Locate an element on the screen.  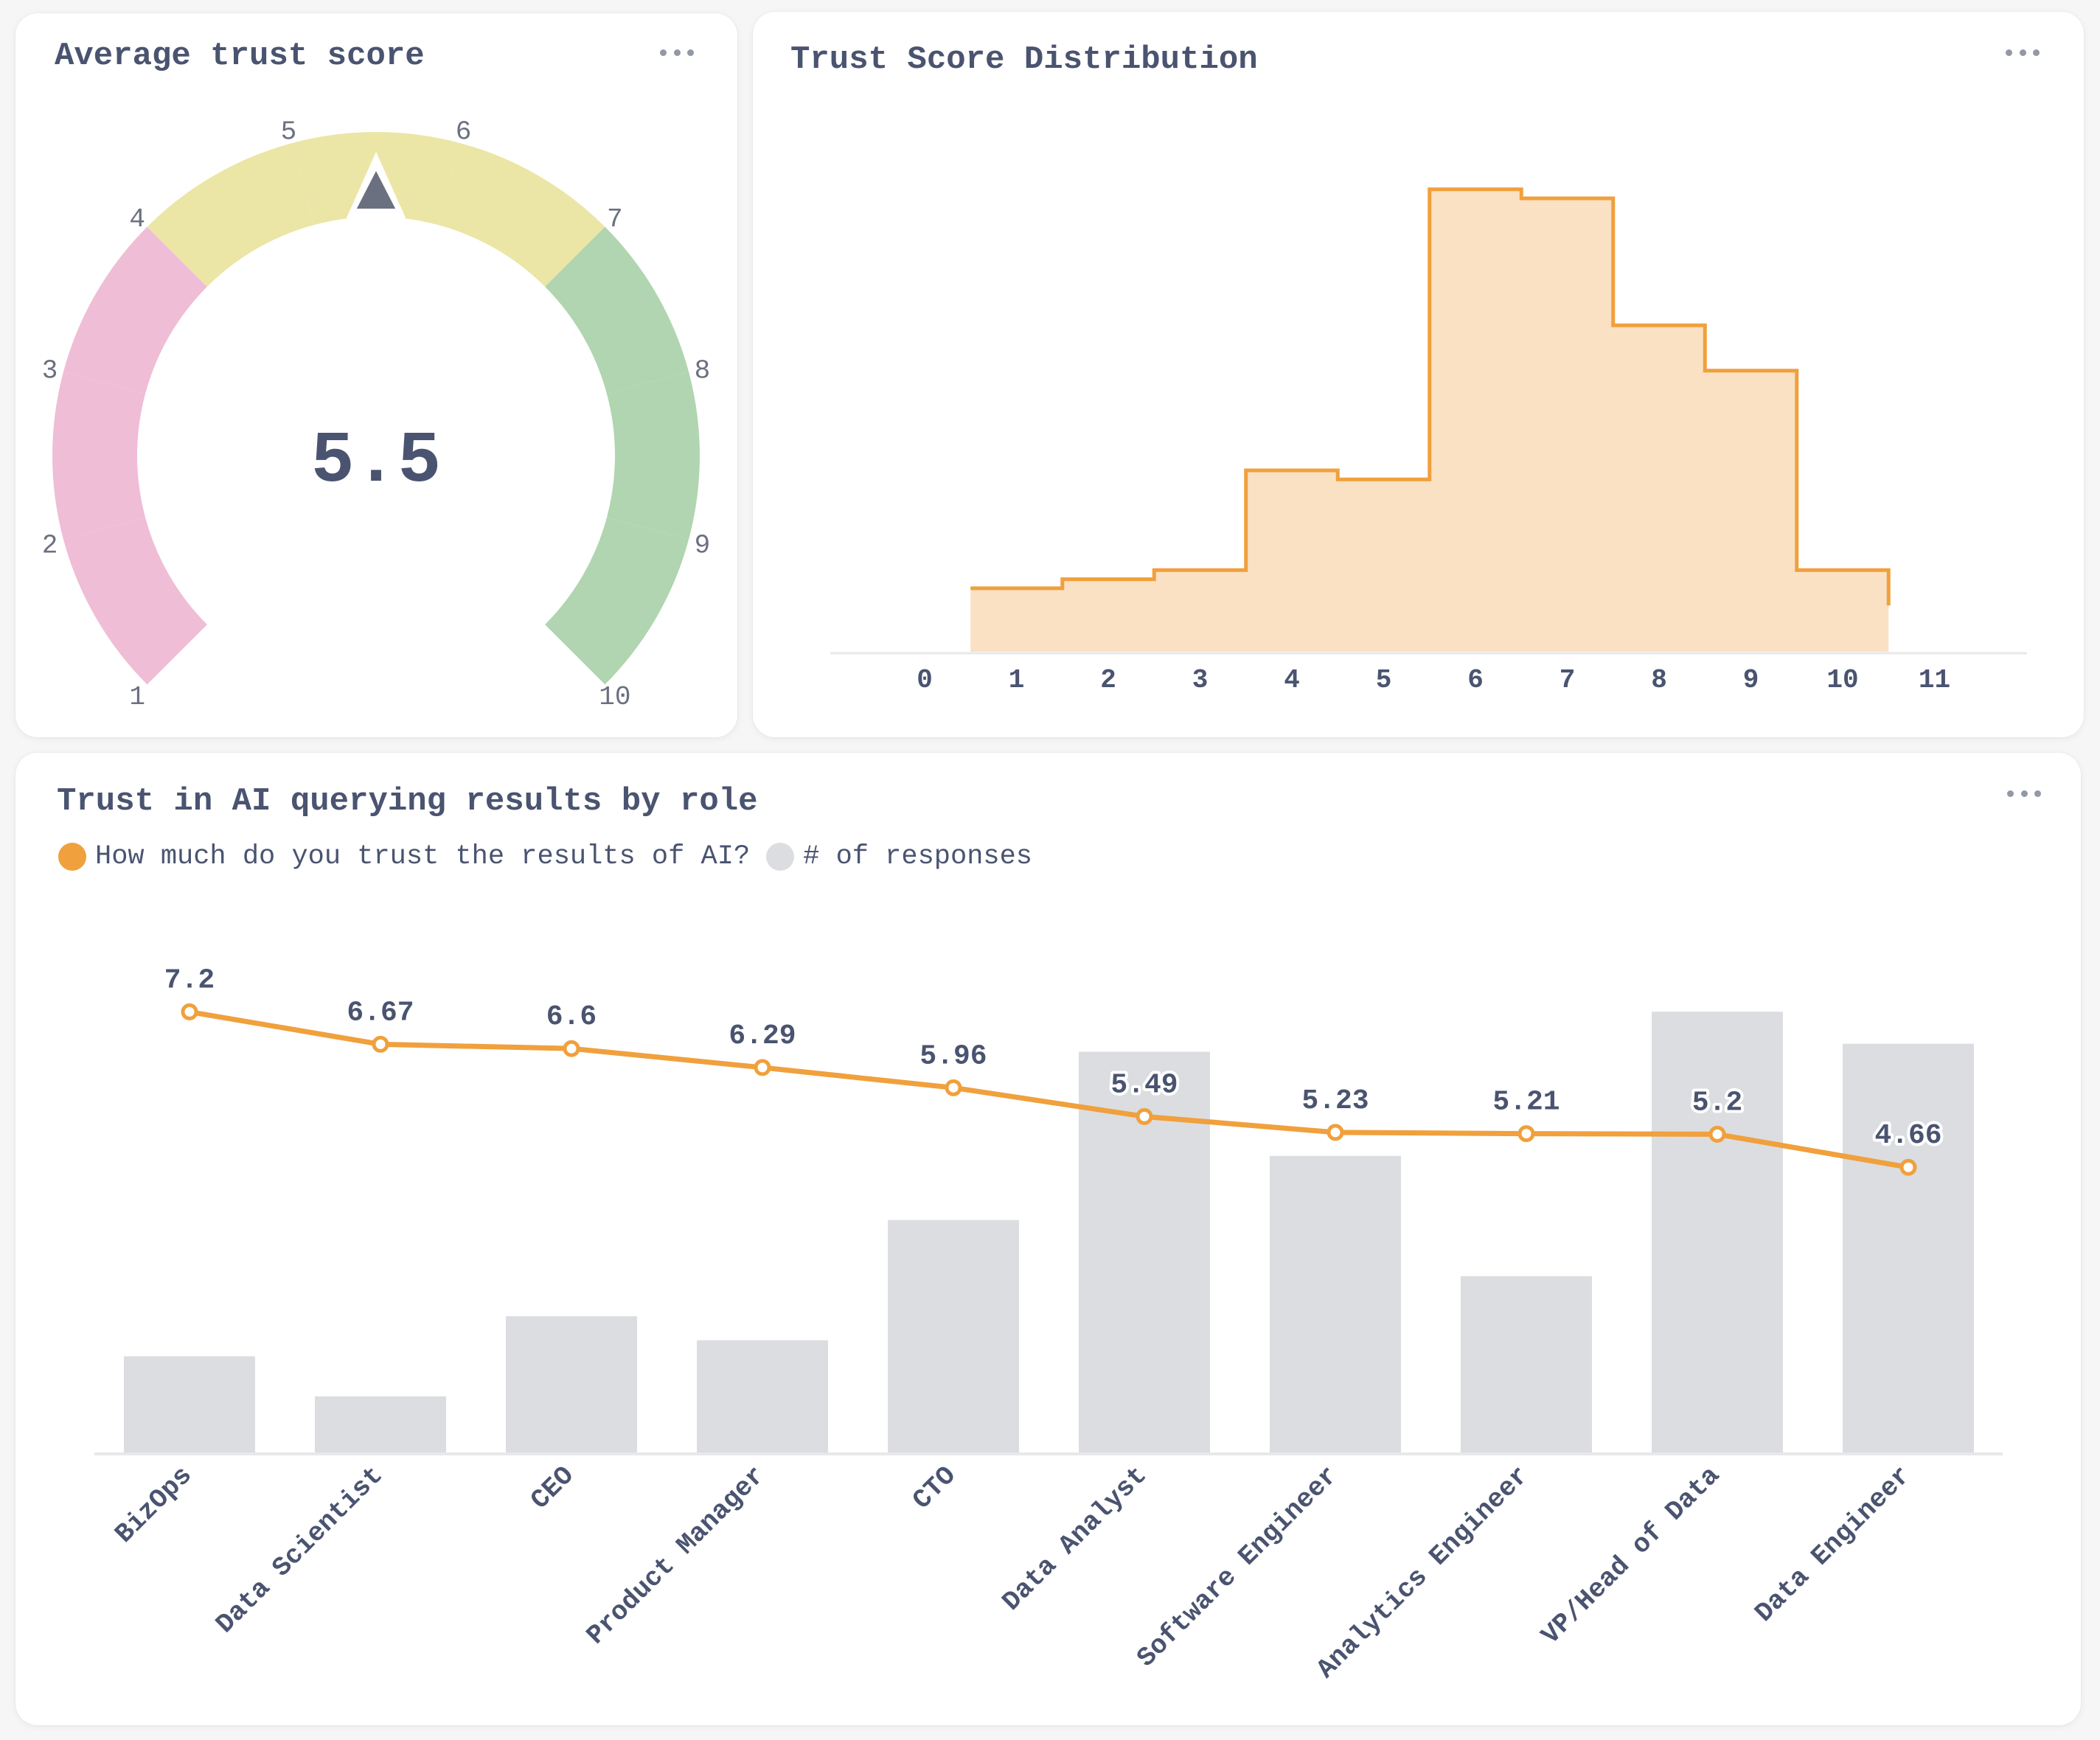
x-category-label: Software Engineer is located at coordinates (1237, 1567).